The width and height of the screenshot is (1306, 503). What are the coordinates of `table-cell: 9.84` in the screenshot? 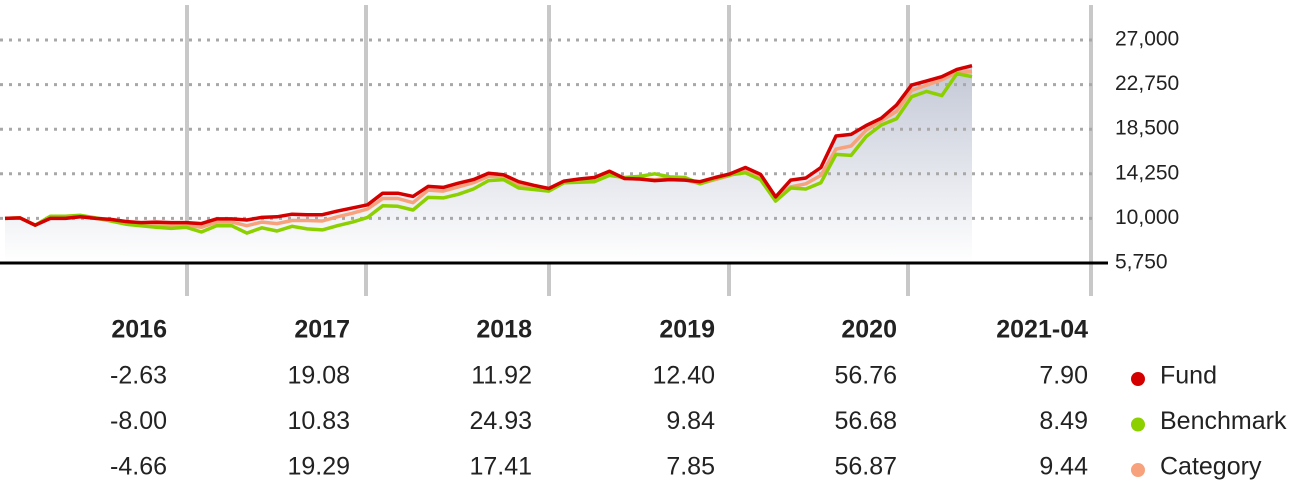 It's located at (690, 421).